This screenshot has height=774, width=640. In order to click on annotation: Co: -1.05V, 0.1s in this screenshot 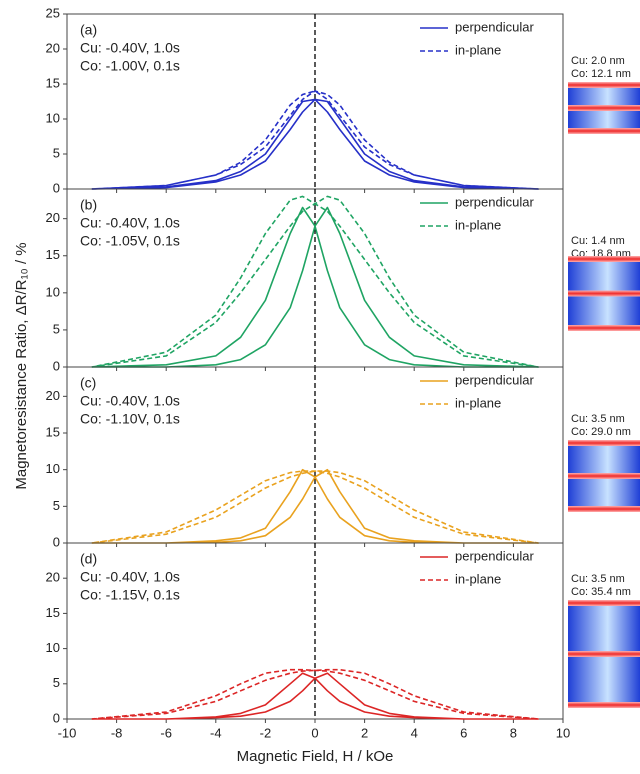, I will do `click(130, 241)`.